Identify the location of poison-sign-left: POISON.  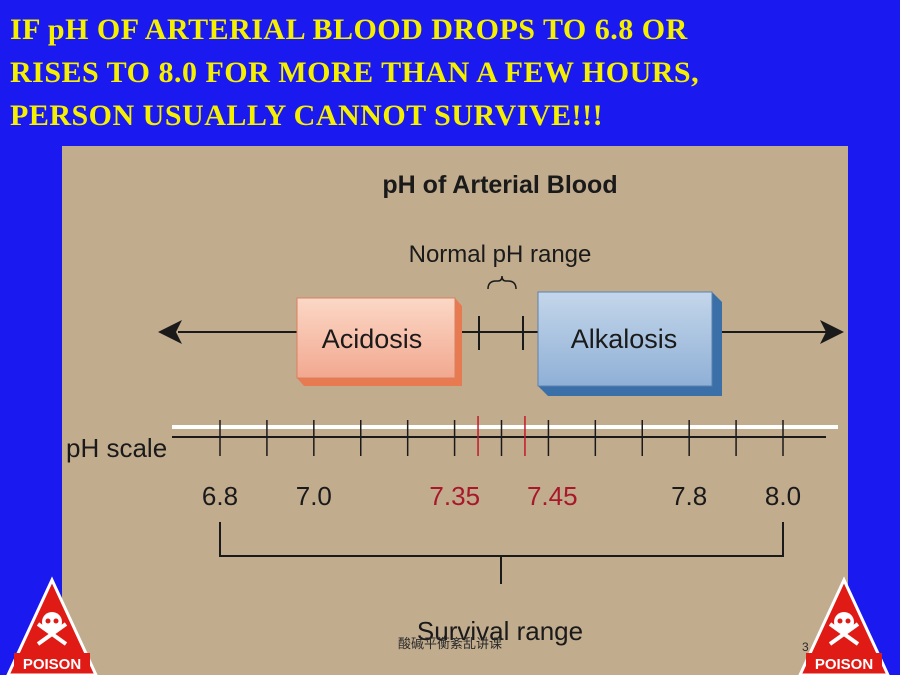
(52, 625).